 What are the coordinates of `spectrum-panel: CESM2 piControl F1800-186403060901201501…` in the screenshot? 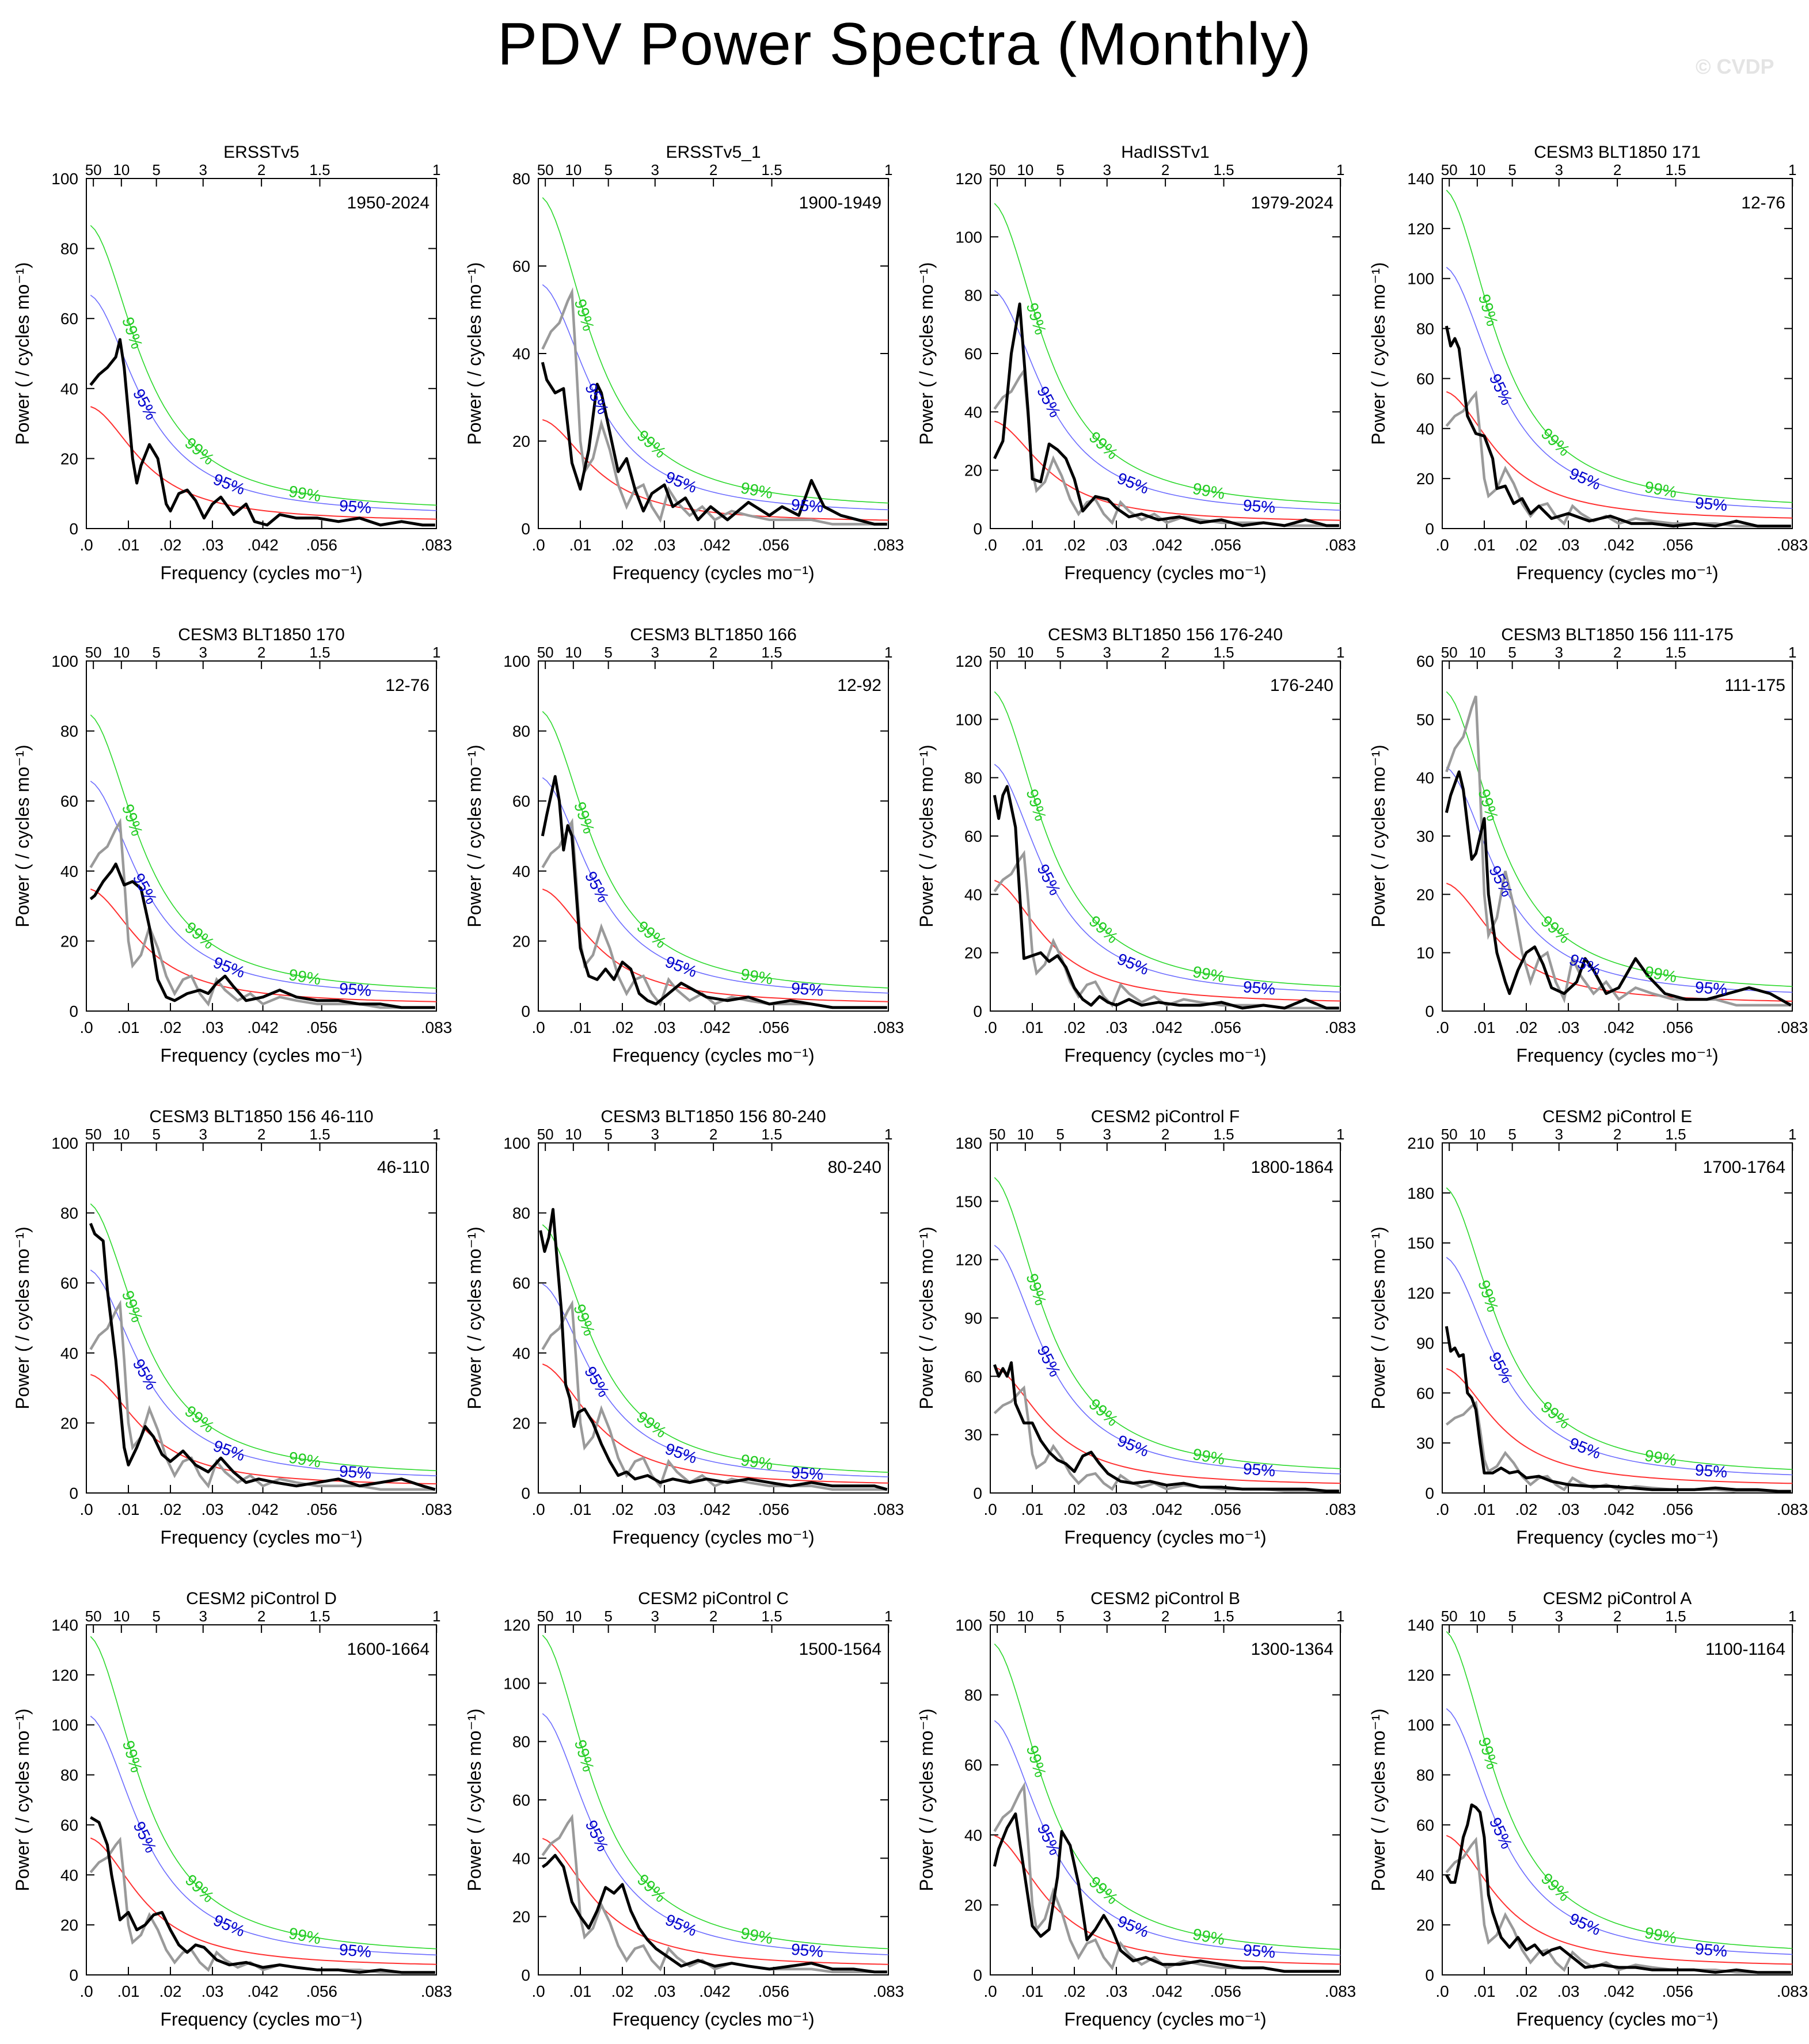 It's located at (1136, 1327).